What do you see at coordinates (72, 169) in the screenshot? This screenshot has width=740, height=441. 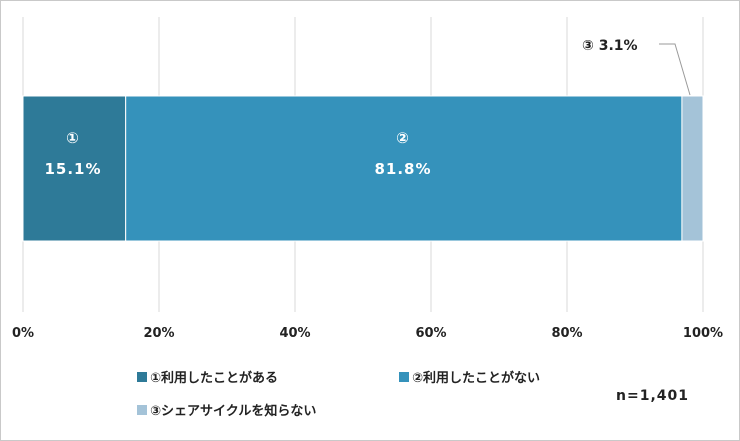 I see `segment-1-value-label: 15.1%` at bounding box center [72, 169].